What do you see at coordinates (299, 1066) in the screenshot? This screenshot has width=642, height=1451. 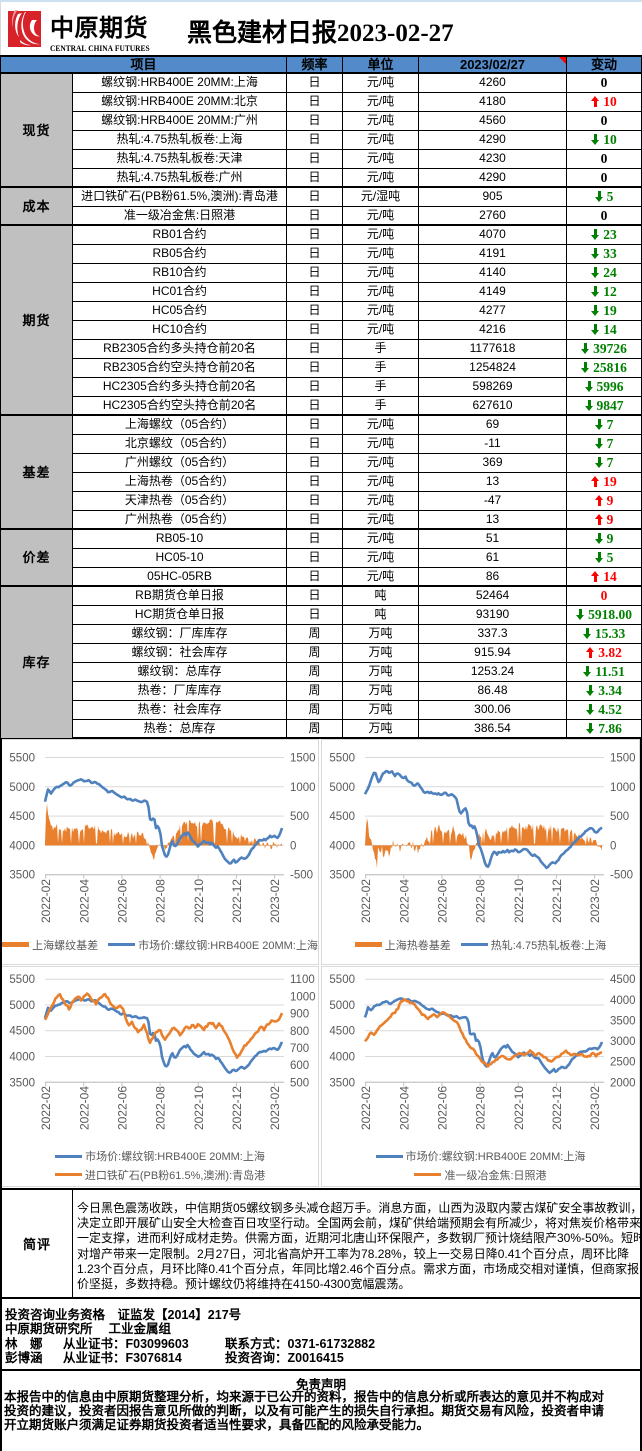 I see `svg-text: 600` at bounding box center [299, 1066].